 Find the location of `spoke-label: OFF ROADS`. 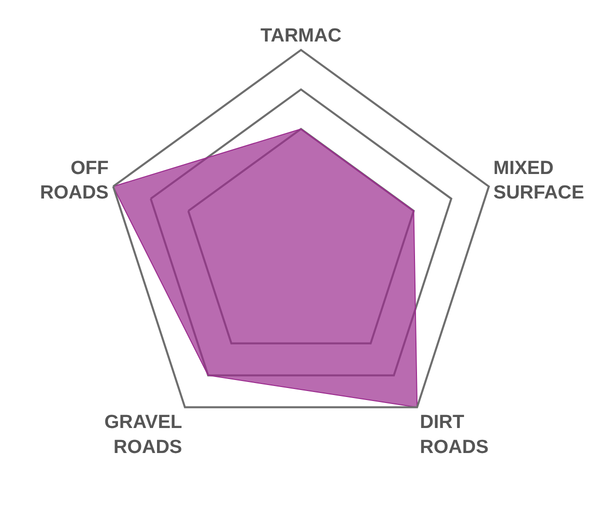

spoke-label: OFF ROADS is located at coordinates (74, 181).